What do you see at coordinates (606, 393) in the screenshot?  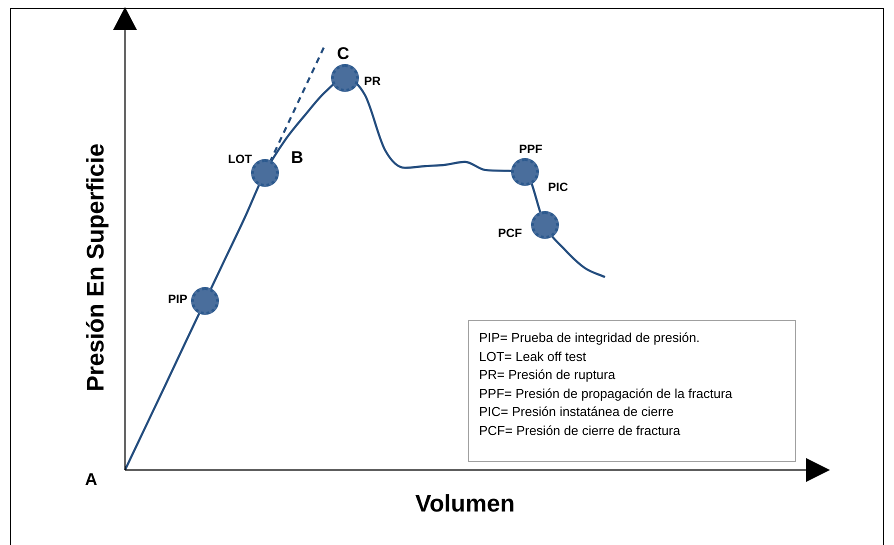 I see `annotation: PPF= Presión de propagación de la fractura` at bounding box center [606, 393].